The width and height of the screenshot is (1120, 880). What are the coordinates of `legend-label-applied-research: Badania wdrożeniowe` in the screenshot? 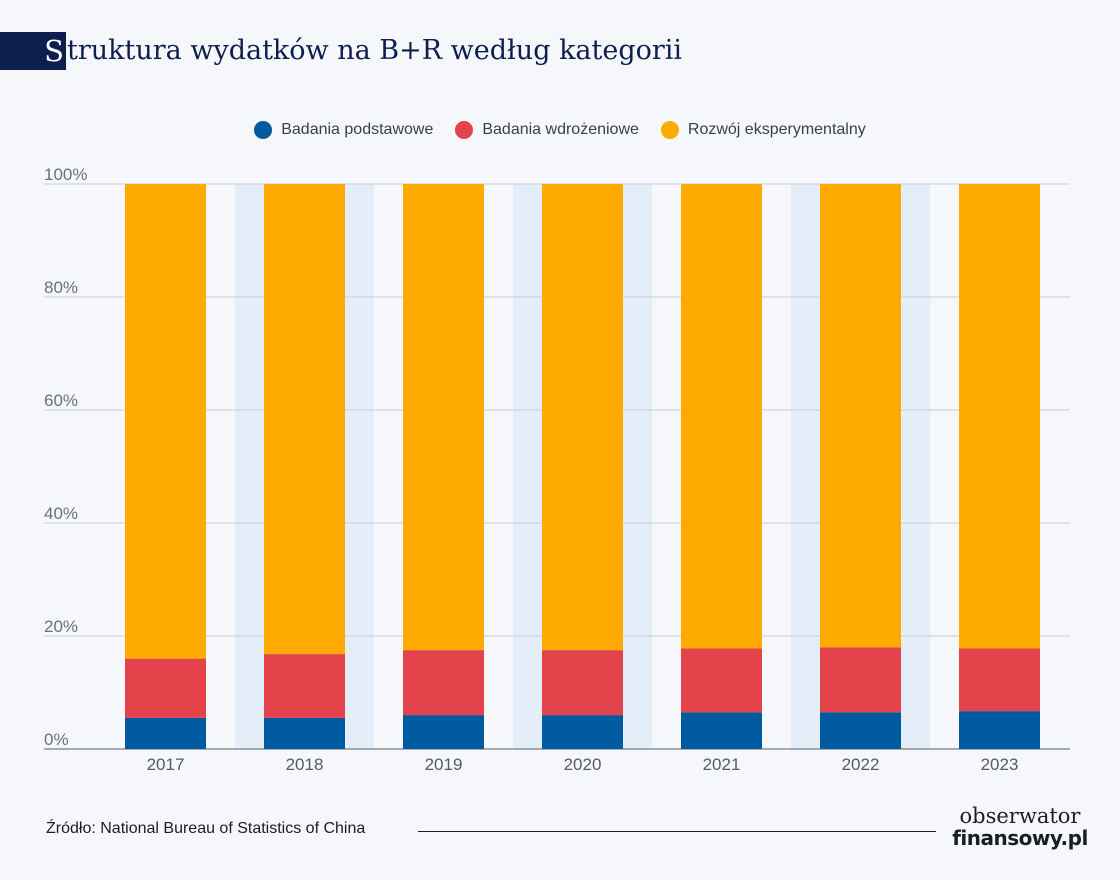 It's located at (560, 129).